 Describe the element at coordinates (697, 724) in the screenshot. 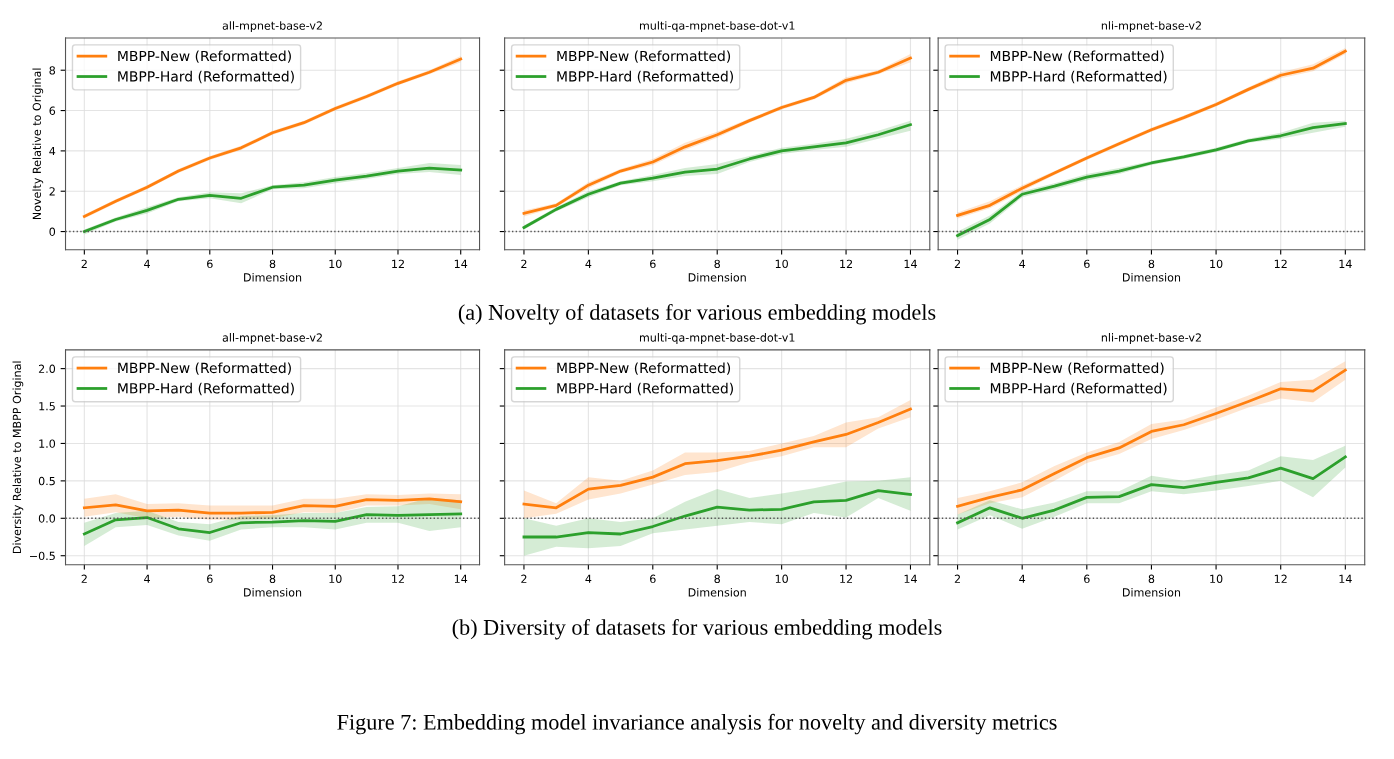

I see `caption: Figure 7: Embedding model invariance analysis for novelty and diversity metrics` at that location.